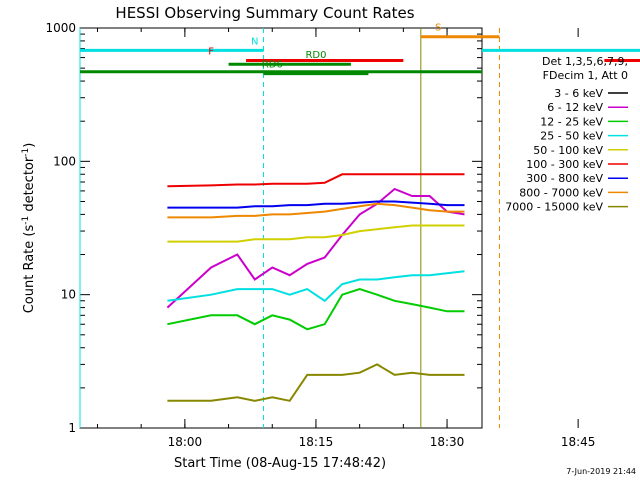 This screenshot has height=480, width=640. I want to click on legend-label-5: 100 - 300 keV, so click(564, 164).